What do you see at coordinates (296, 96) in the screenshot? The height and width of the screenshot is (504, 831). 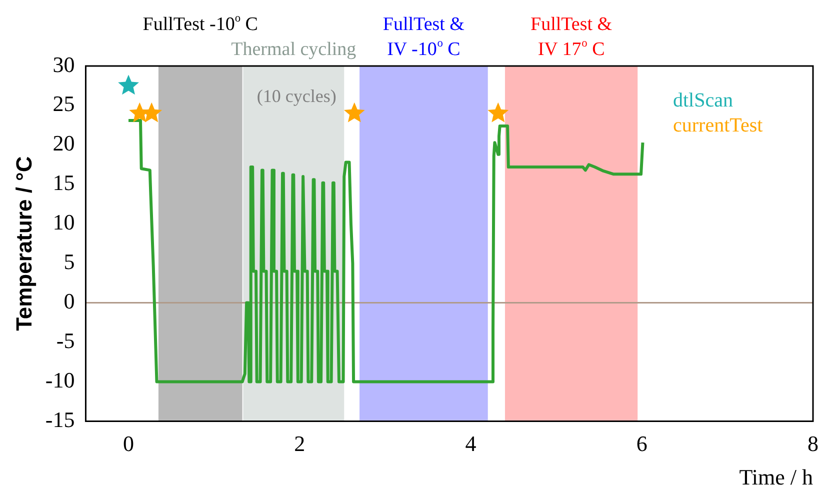 I see `annotation: (10 cycles)` at bounding box center [296, 96].